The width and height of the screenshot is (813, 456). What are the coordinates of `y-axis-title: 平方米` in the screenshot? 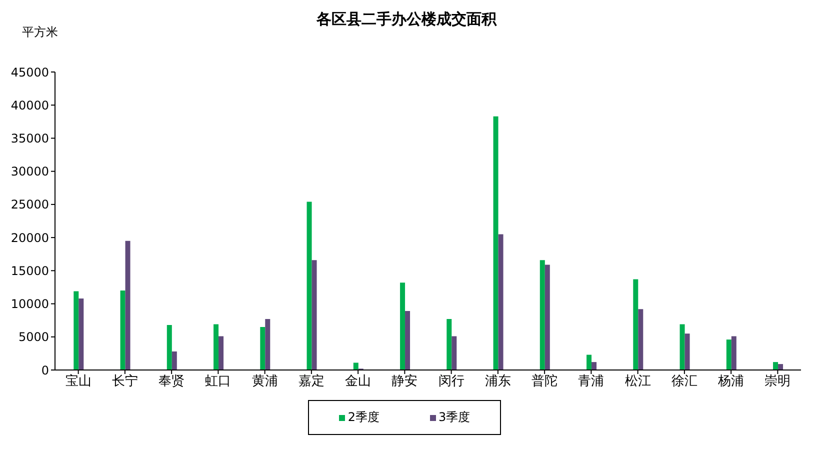 It's located at (40, 32).